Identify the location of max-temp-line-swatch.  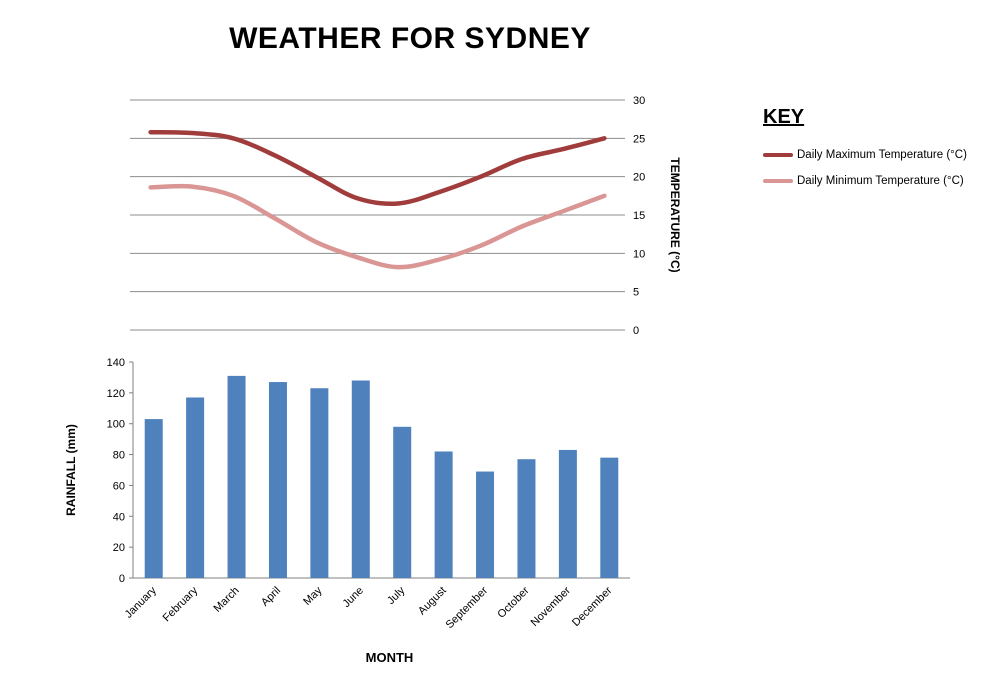
(778, 155).